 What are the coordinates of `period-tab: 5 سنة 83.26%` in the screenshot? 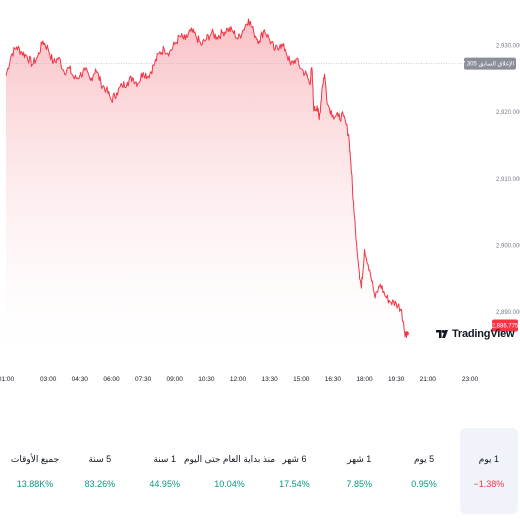 It's located at (100, 471).